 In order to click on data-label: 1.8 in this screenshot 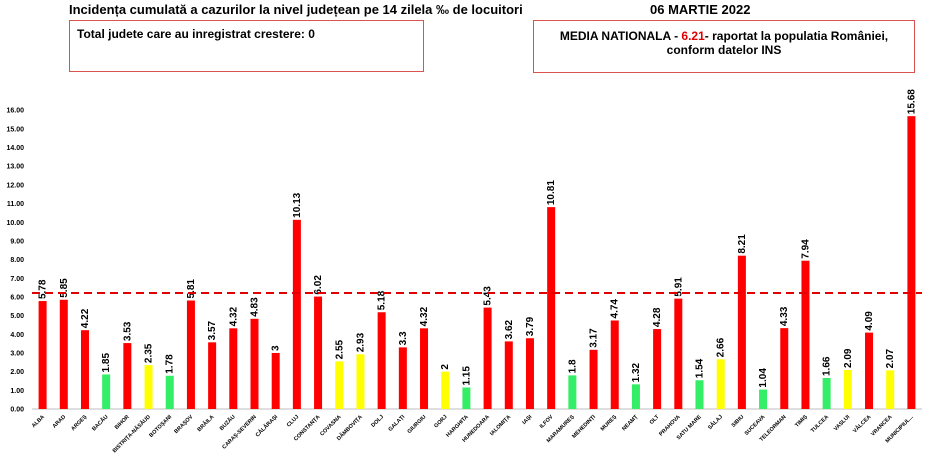, I will do `click(572, 366)`.